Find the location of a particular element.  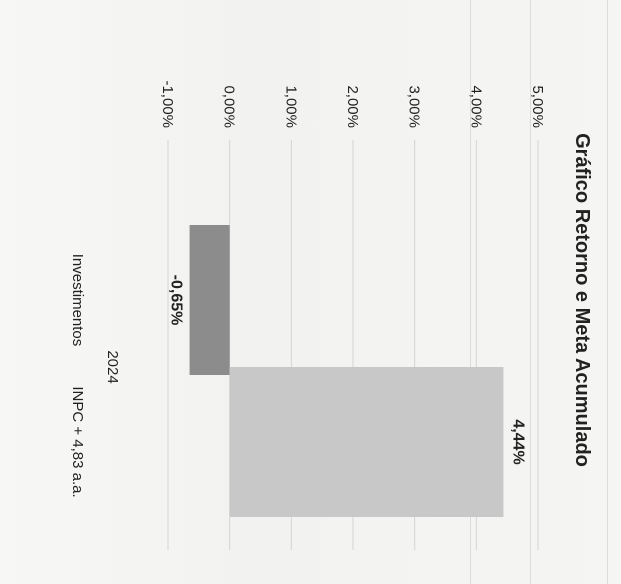

y-tick-label: -1,00% is located at coordinates (167, 104).